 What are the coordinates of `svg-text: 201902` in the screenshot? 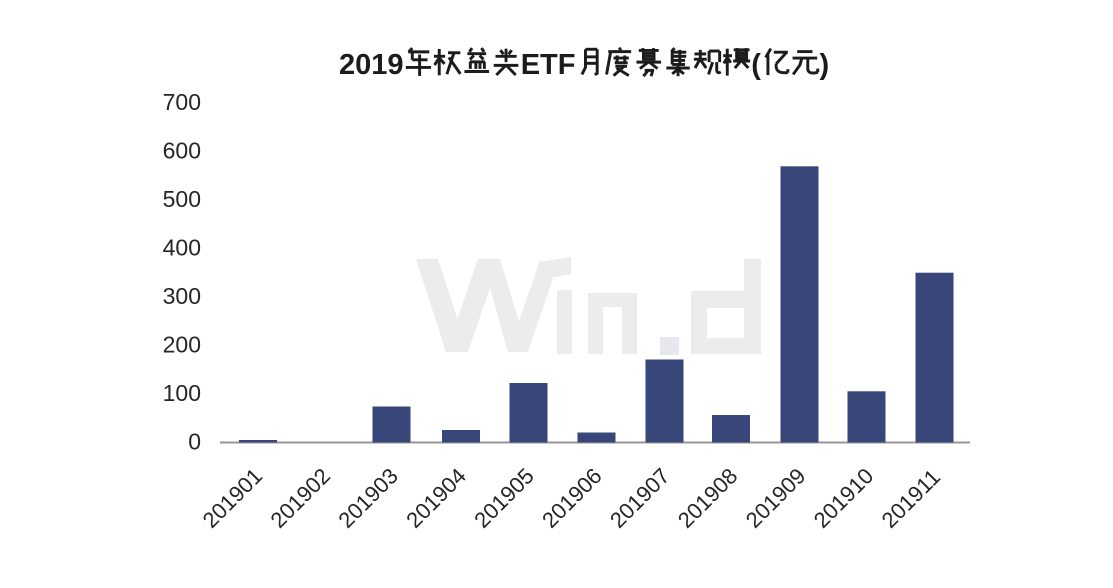 It's located at (301, 498).